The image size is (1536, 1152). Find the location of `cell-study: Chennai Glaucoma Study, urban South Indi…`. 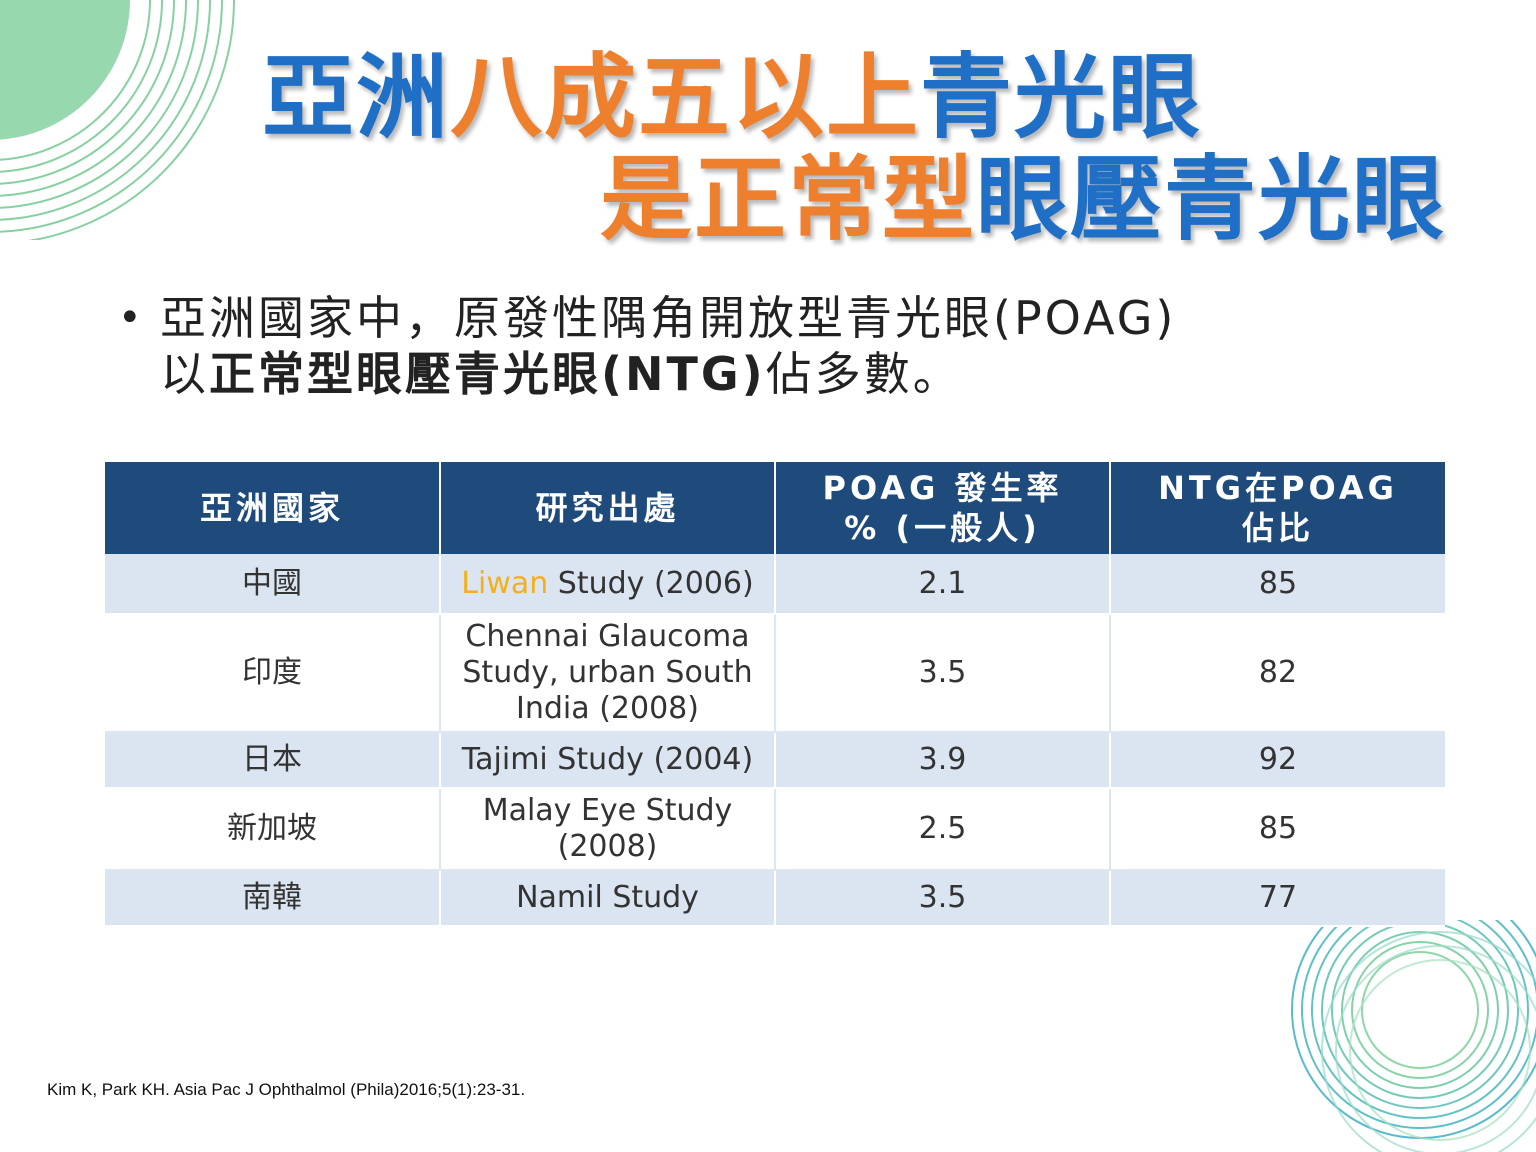

cell-study: Chennai Glaucoma Study, urban South Indi… is located at coordinates (608, 673).